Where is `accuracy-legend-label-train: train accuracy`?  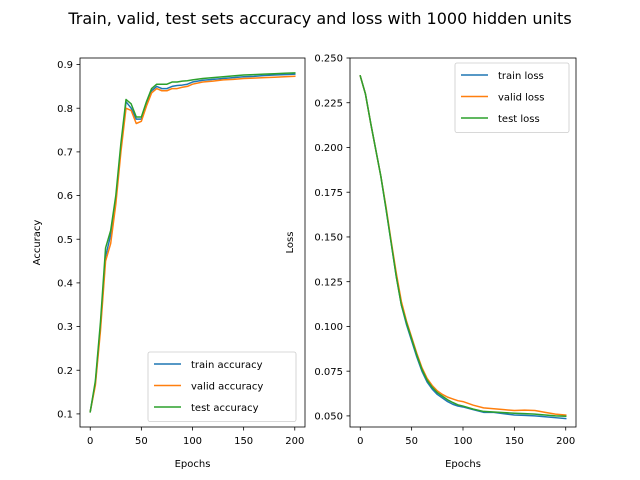
accuracy-legend-label-train: train accuracy is located at coordinates (227, 365).